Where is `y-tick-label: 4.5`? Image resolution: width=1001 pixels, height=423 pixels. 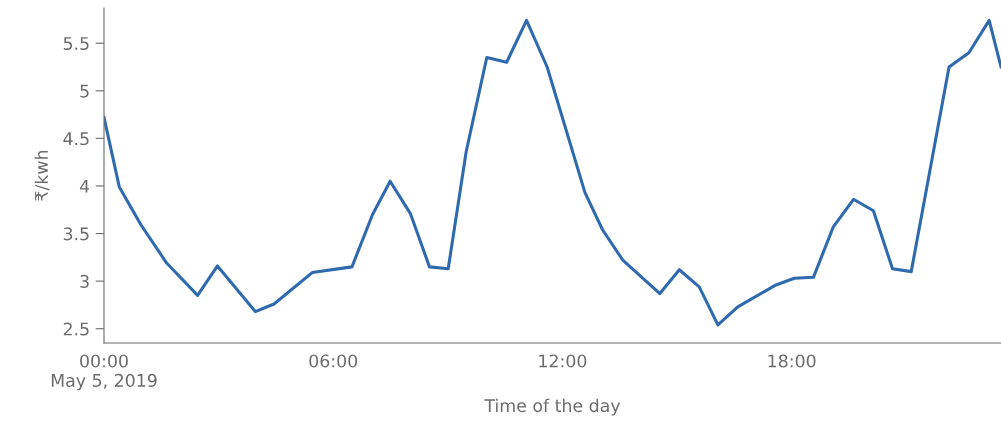 y-tick-label: 4.5 is located at coordinates (76, 139).